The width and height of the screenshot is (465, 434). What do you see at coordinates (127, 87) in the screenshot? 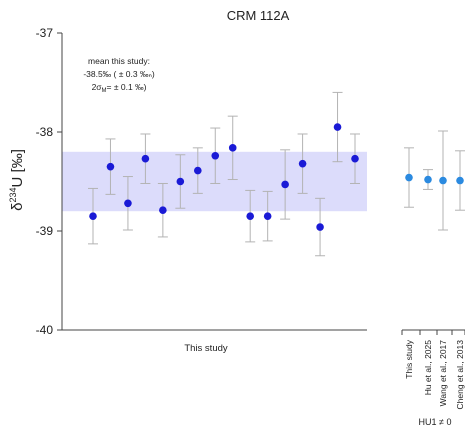
I see `annotation-line-3-rest: = ± 0.1 ‰)` at bounding box center [127, 87].